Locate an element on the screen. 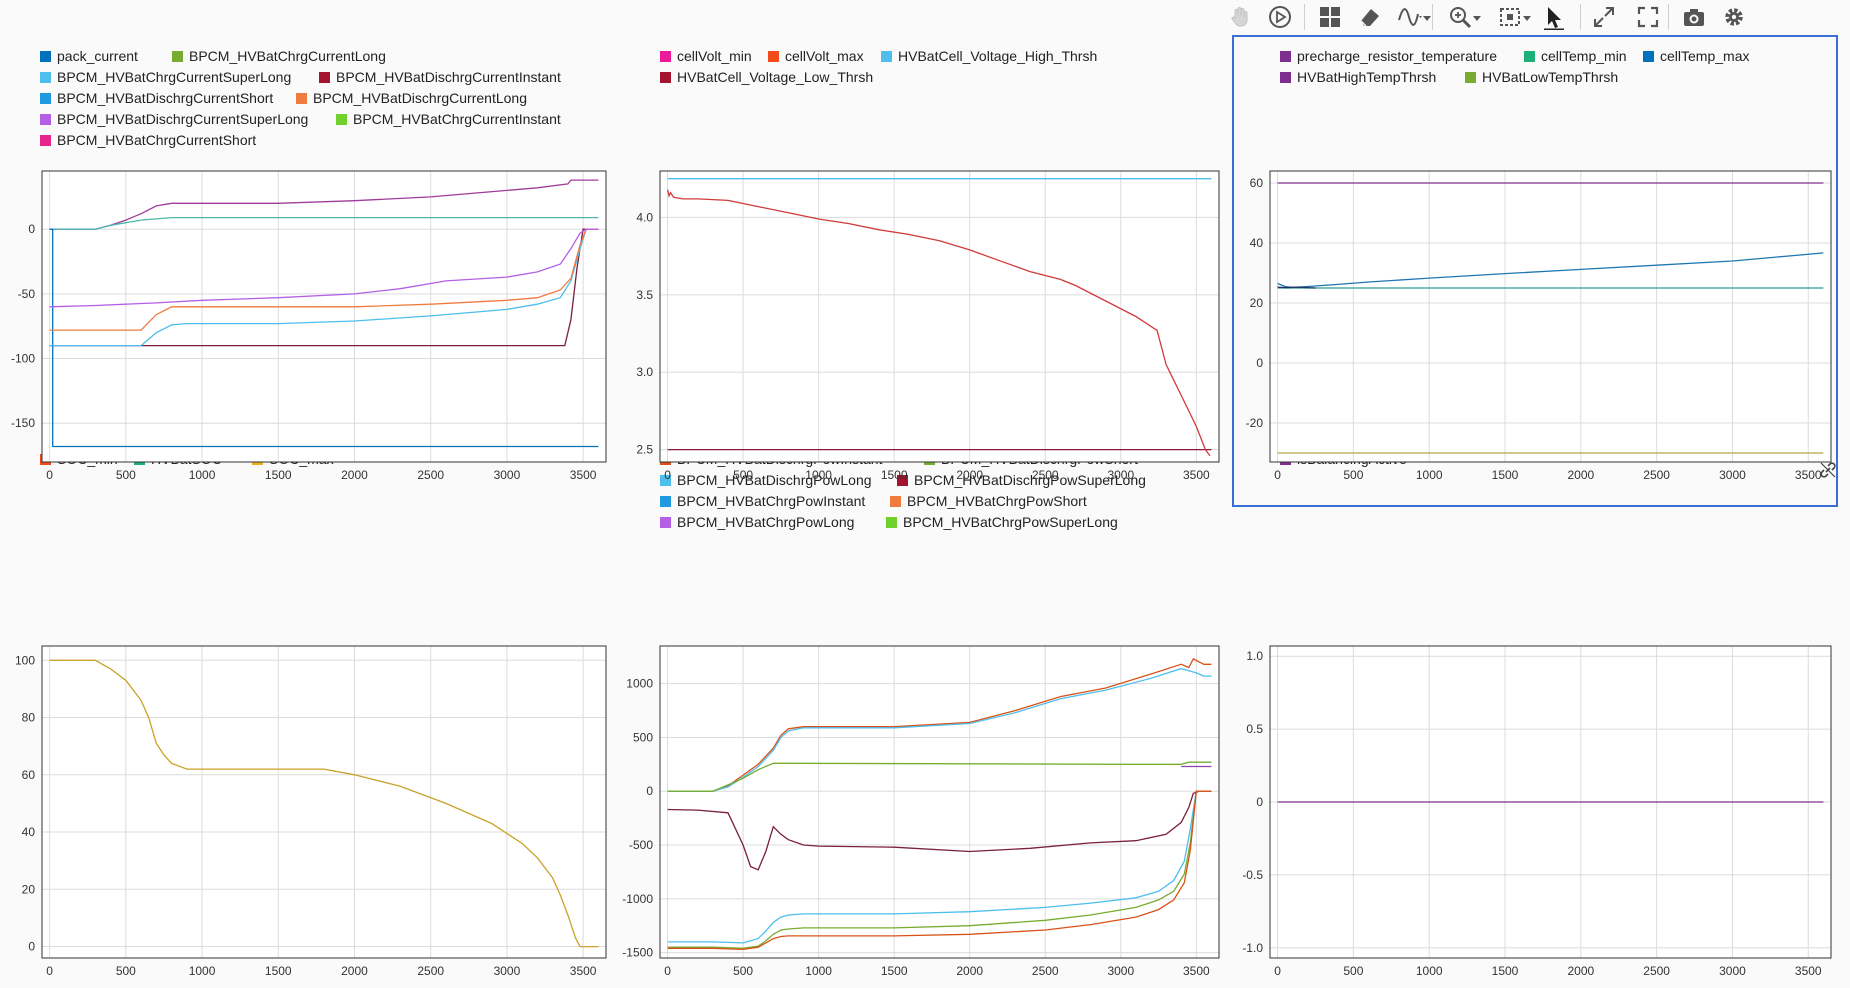 The image size is (1850, 988). legend-item: HVBatLowTempThrsh is located at coordinates (1541, 77).